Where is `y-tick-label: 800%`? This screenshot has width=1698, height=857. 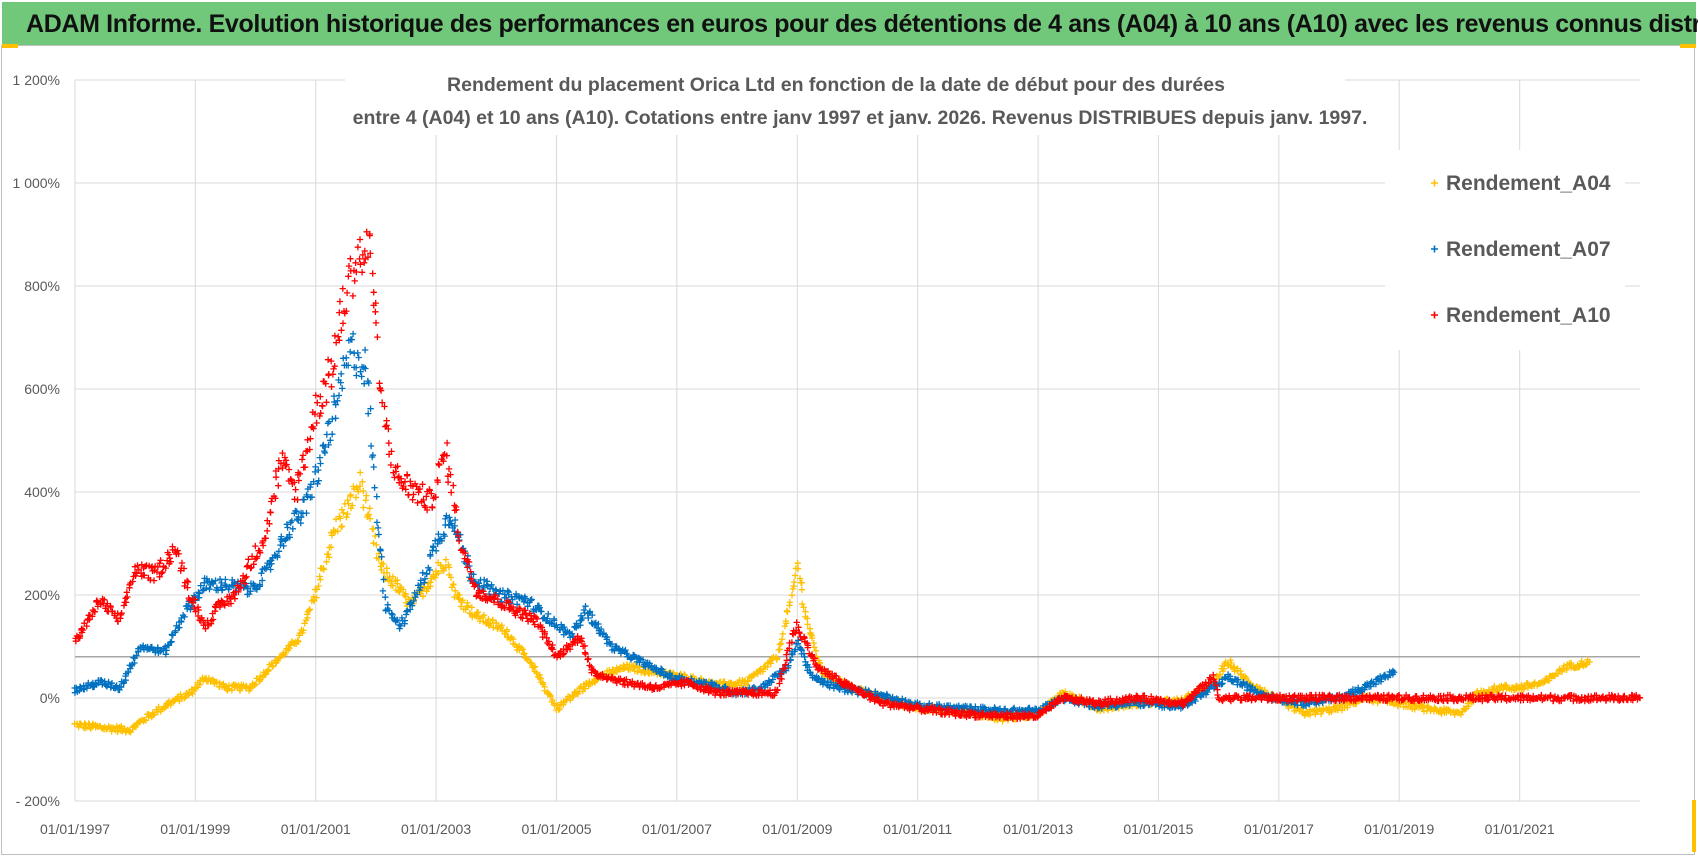
y-tick-label: 800% is located at coordinates (42, 286).